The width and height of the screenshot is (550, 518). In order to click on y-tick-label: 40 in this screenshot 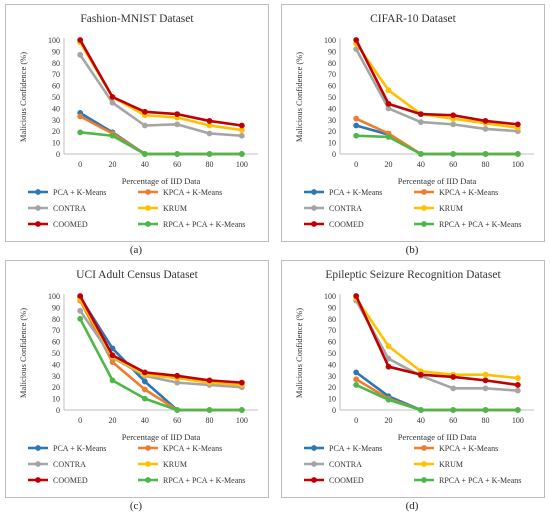, I will do `click(332, 108)`.